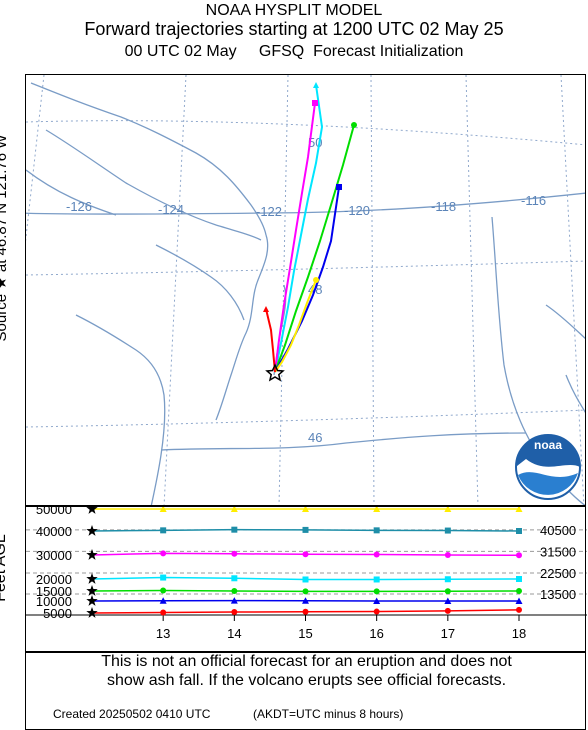  Describe the element at coordinates (163, 633) in the screenshot. I see `x-tick-label: 13` at that location.